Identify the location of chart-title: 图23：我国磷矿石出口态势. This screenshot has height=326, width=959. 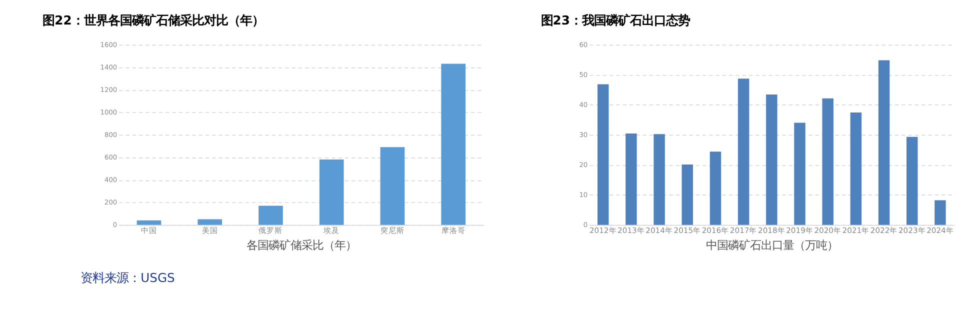
(615, 21).